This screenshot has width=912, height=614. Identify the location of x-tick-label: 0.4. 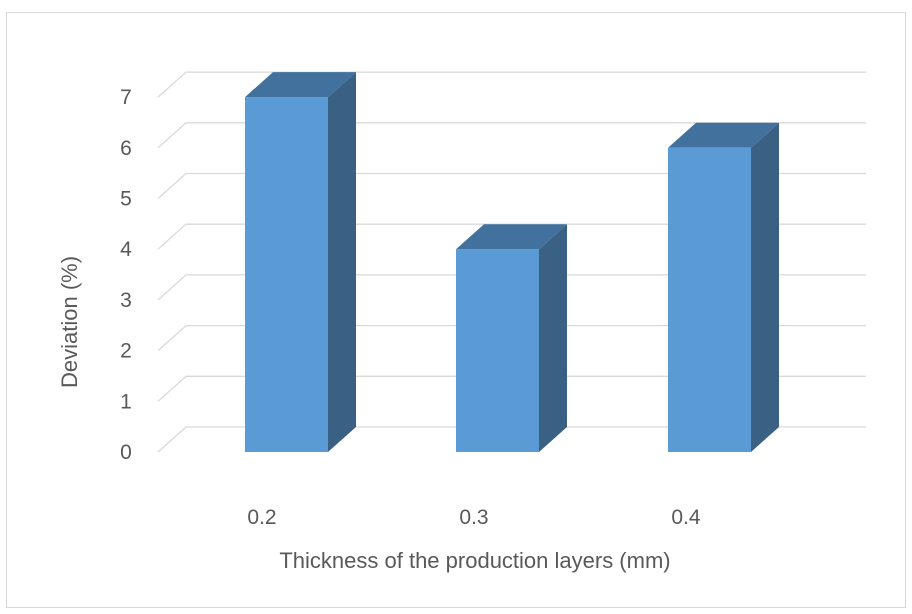
(686, 517).